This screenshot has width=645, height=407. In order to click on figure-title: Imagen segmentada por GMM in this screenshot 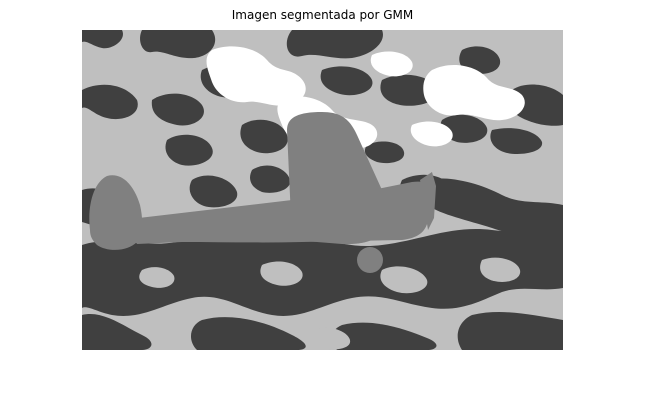, I will do `click(322, 15)`.